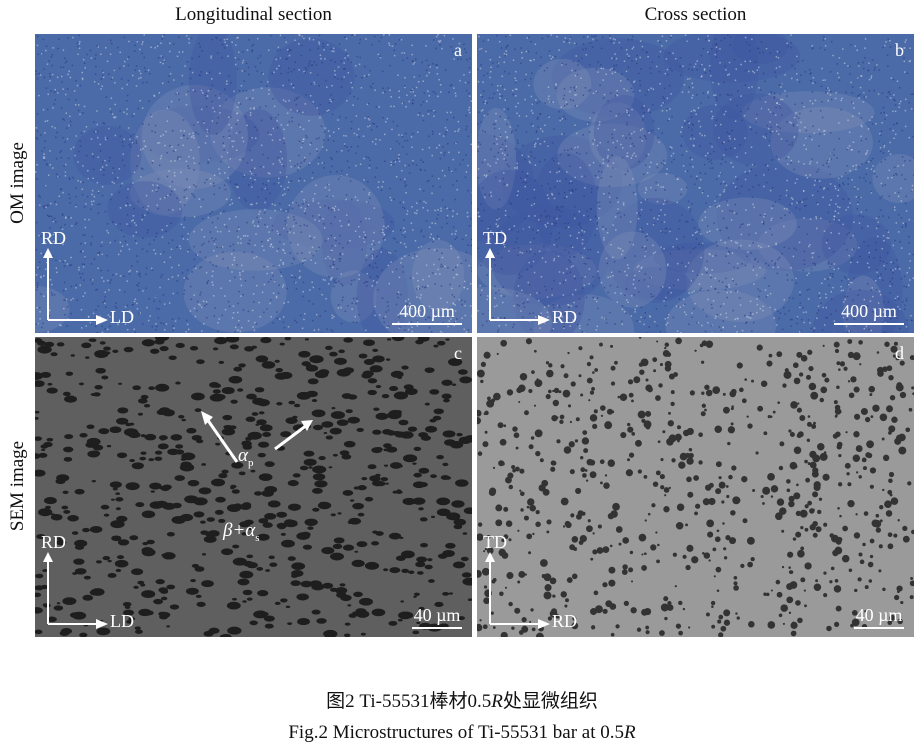 The image size is (924, 756). I want to click on alpha-p-annotation: αp, so click(246, 457).